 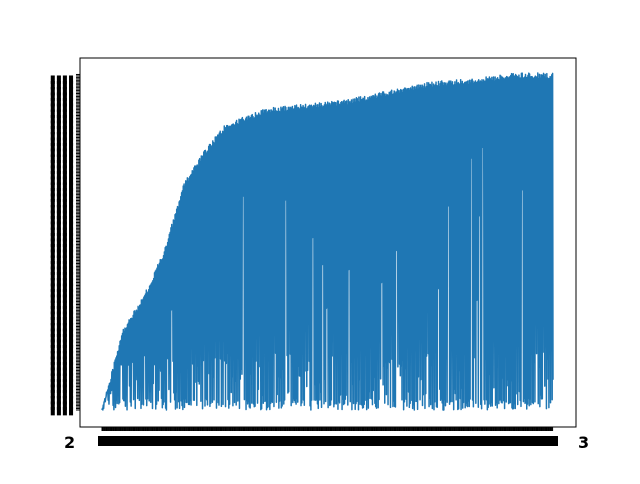 What do you see at coordinates (328, 441) in the screenshot?
I see `x-tick-label-band` at bounding box center [328, 441].